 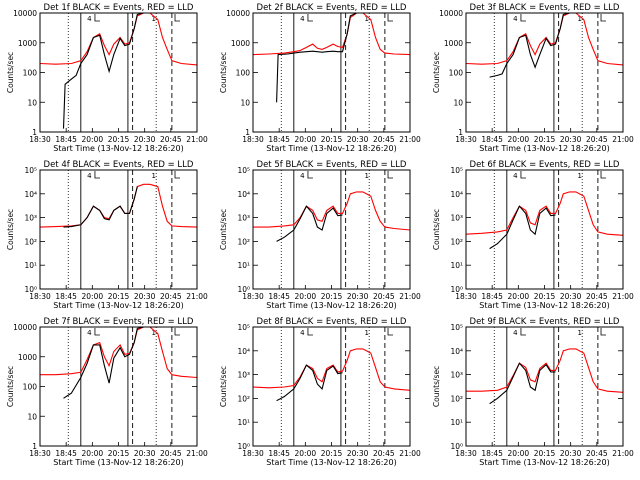 I want to click on y-tick-label: 10, so click(x=245, y=102).